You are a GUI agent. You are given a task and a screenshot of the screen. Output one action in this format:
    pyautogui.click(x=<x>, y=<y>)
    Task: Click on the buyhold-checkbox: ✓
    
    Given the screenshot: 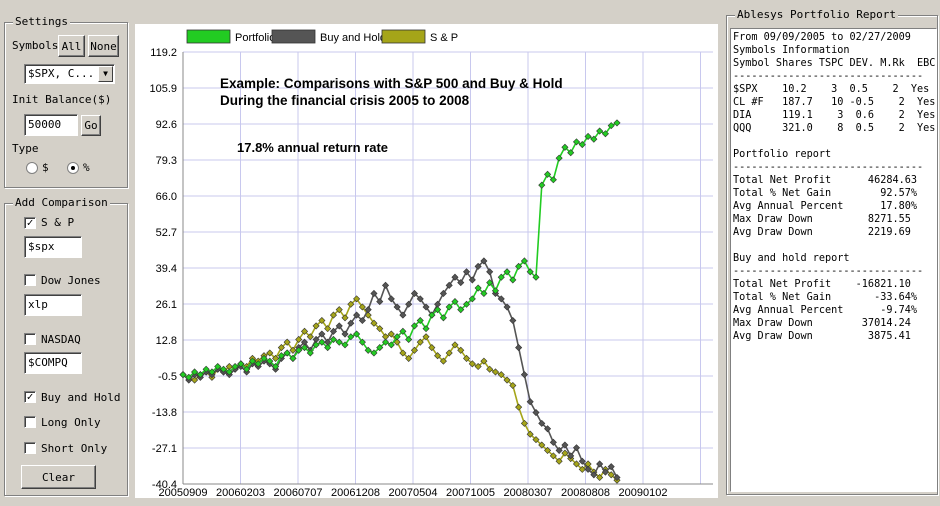 What is the action you would take?
    pyautogui.click(x=30, y=397)
    